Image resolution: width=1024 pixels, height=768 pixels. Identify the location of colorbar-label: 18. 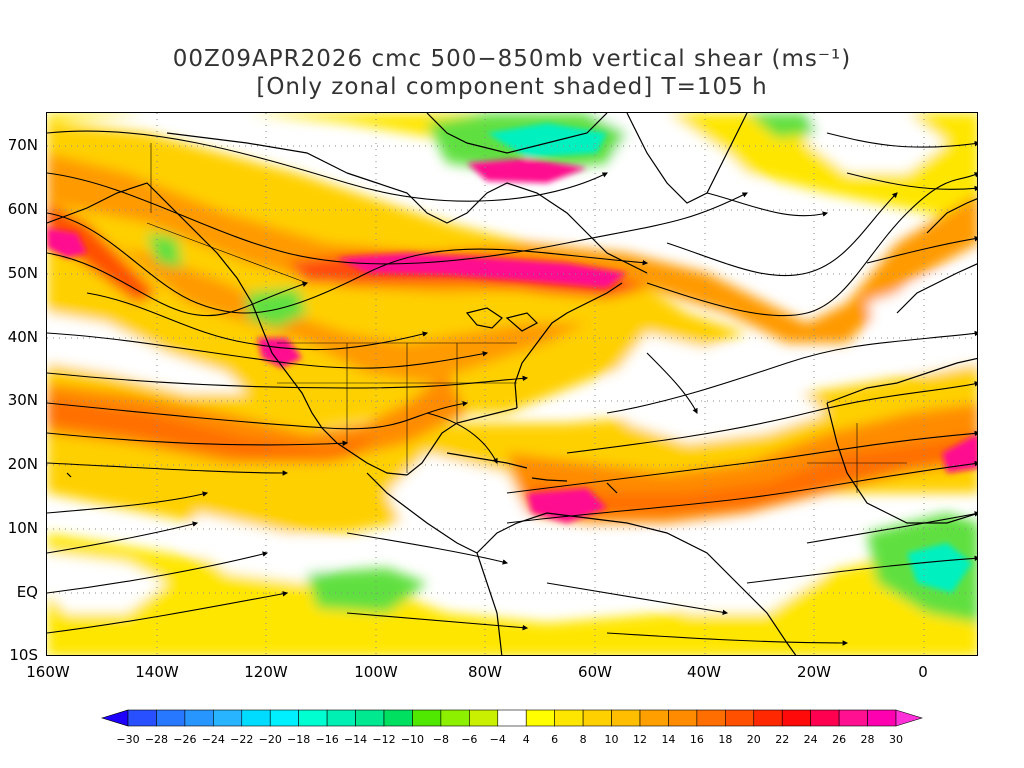
(725, 739).